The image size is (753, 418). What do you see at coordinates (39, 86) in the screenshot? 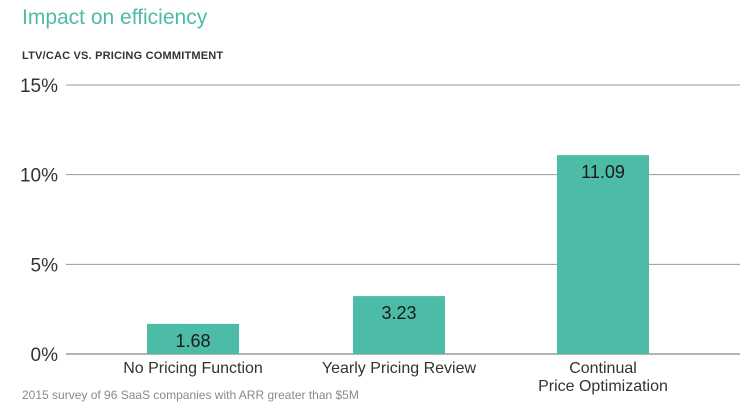
I see `y-tick-label: 15%` at bounding box center [39, 86].